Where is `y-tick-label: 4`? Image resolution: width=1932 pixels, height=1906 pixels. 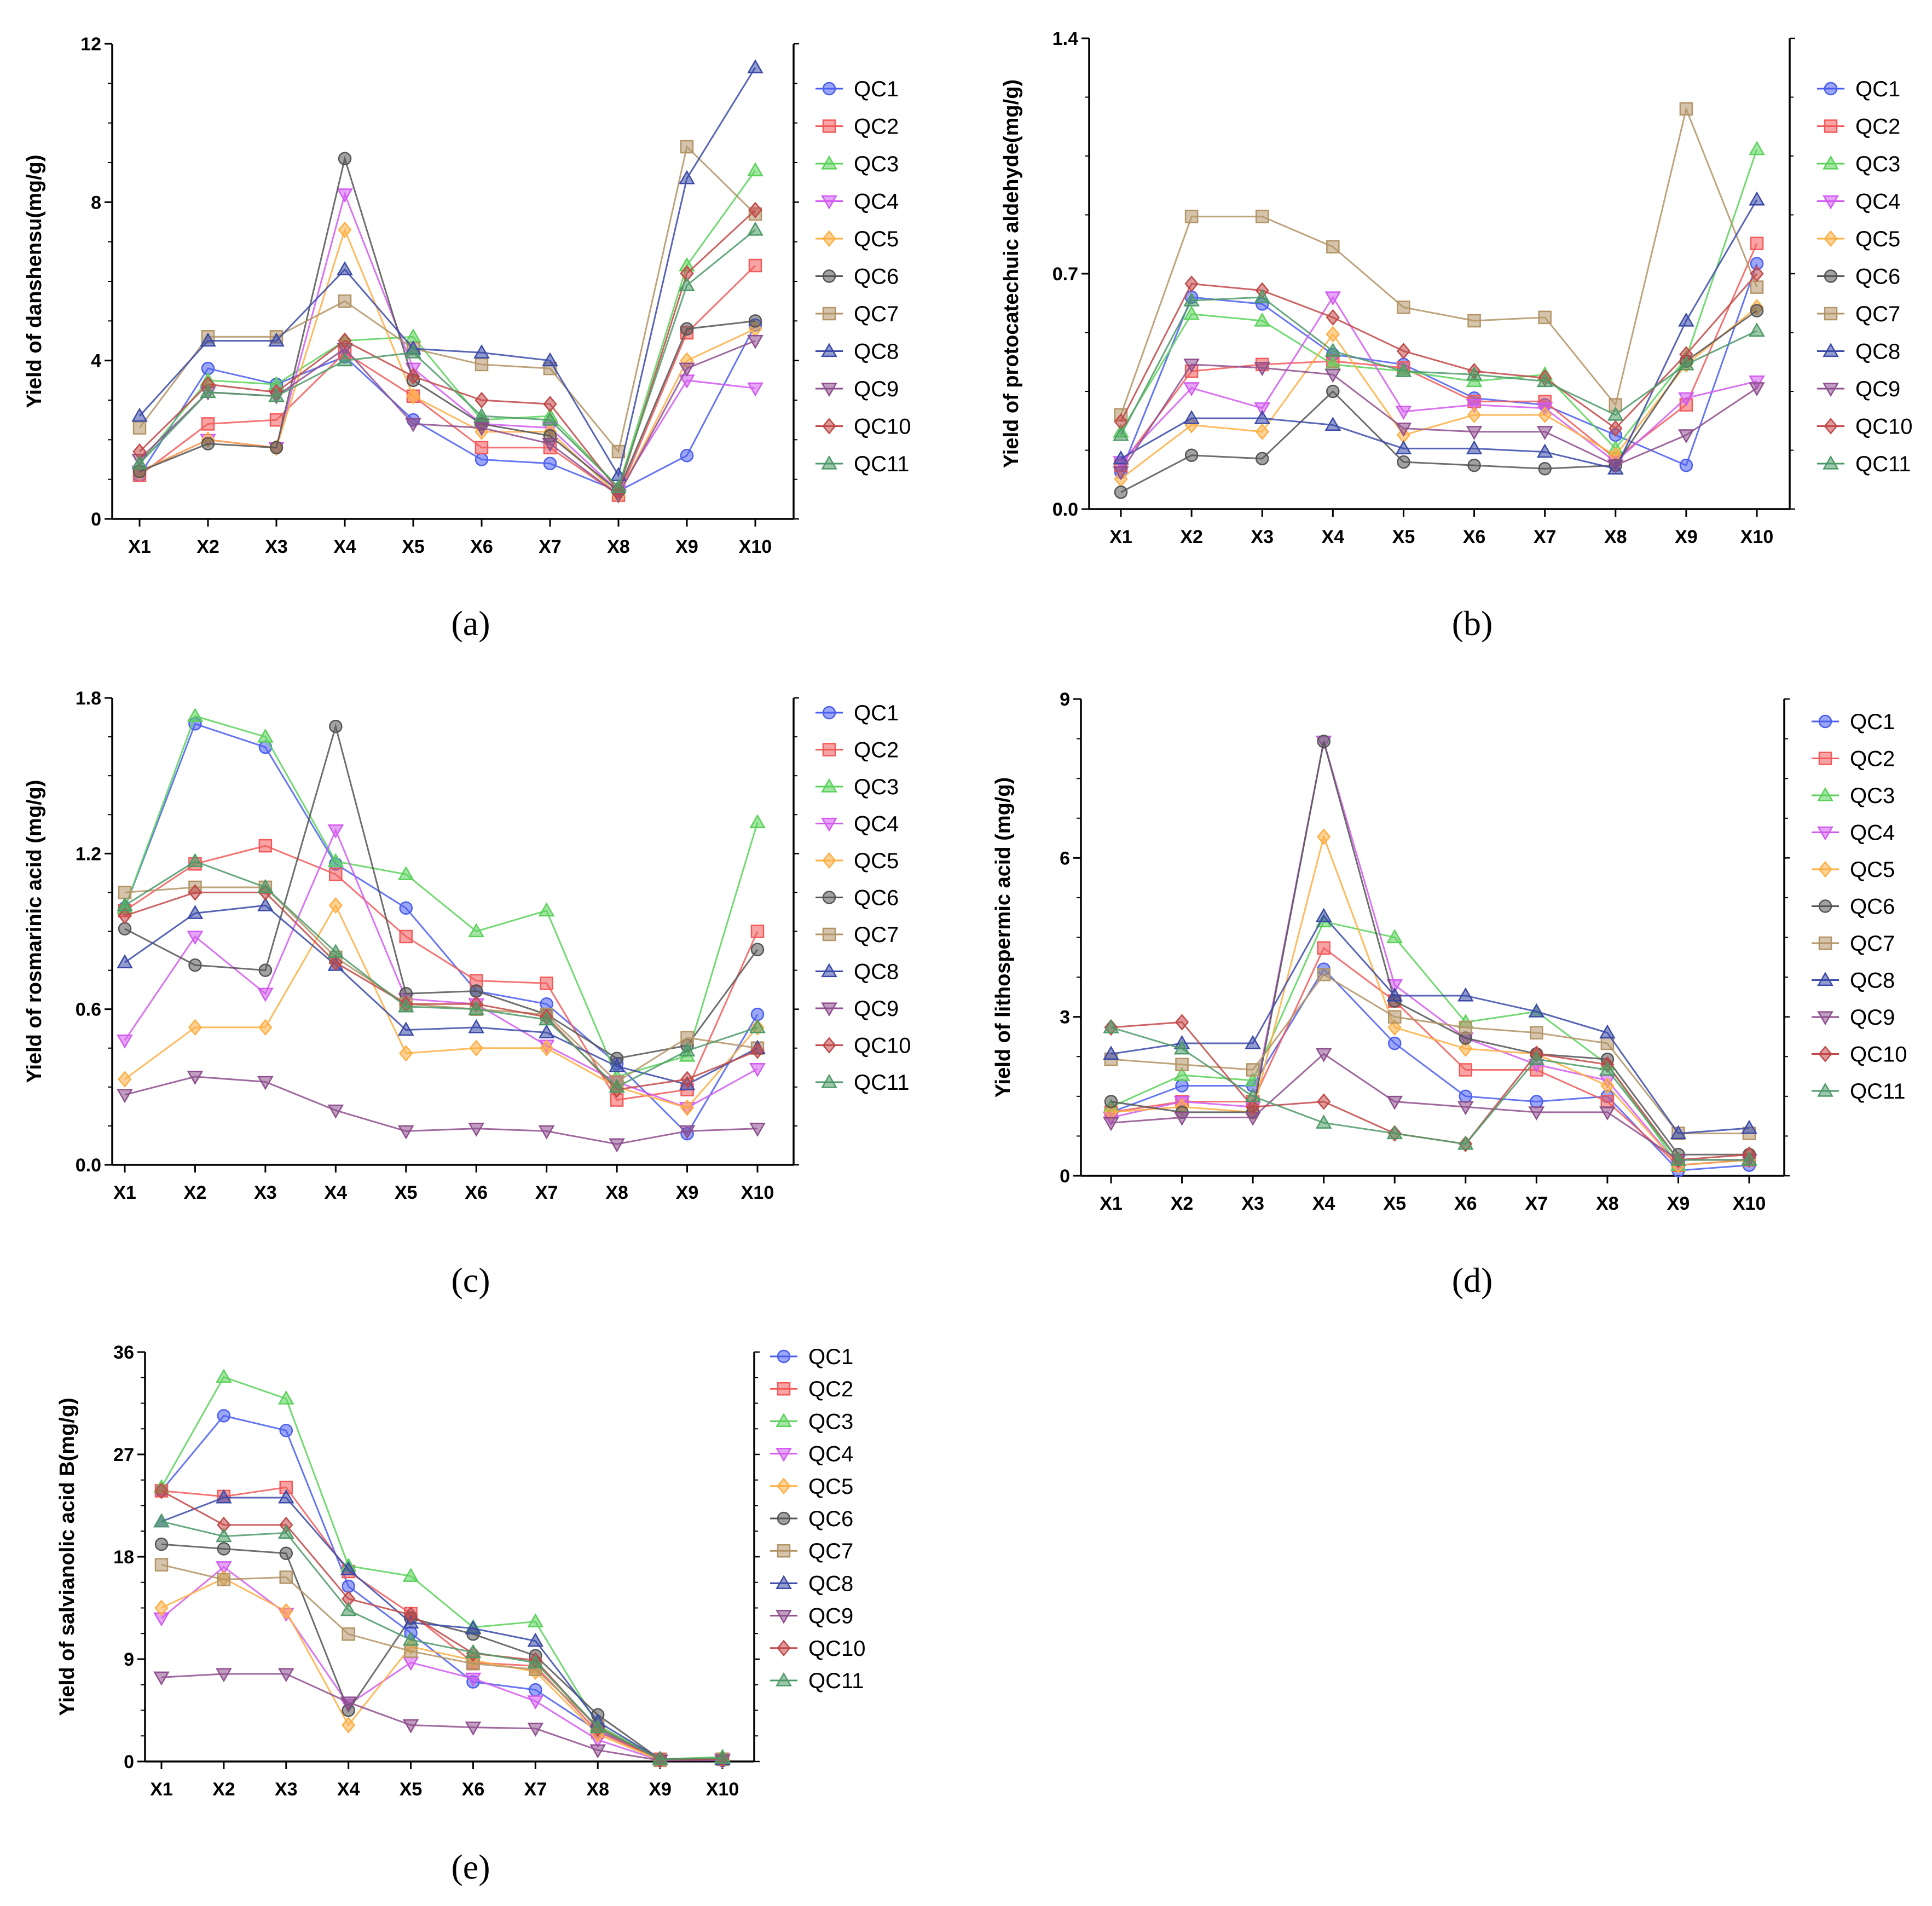
y-tick-label: 4 is located at coordinates (96, 361).